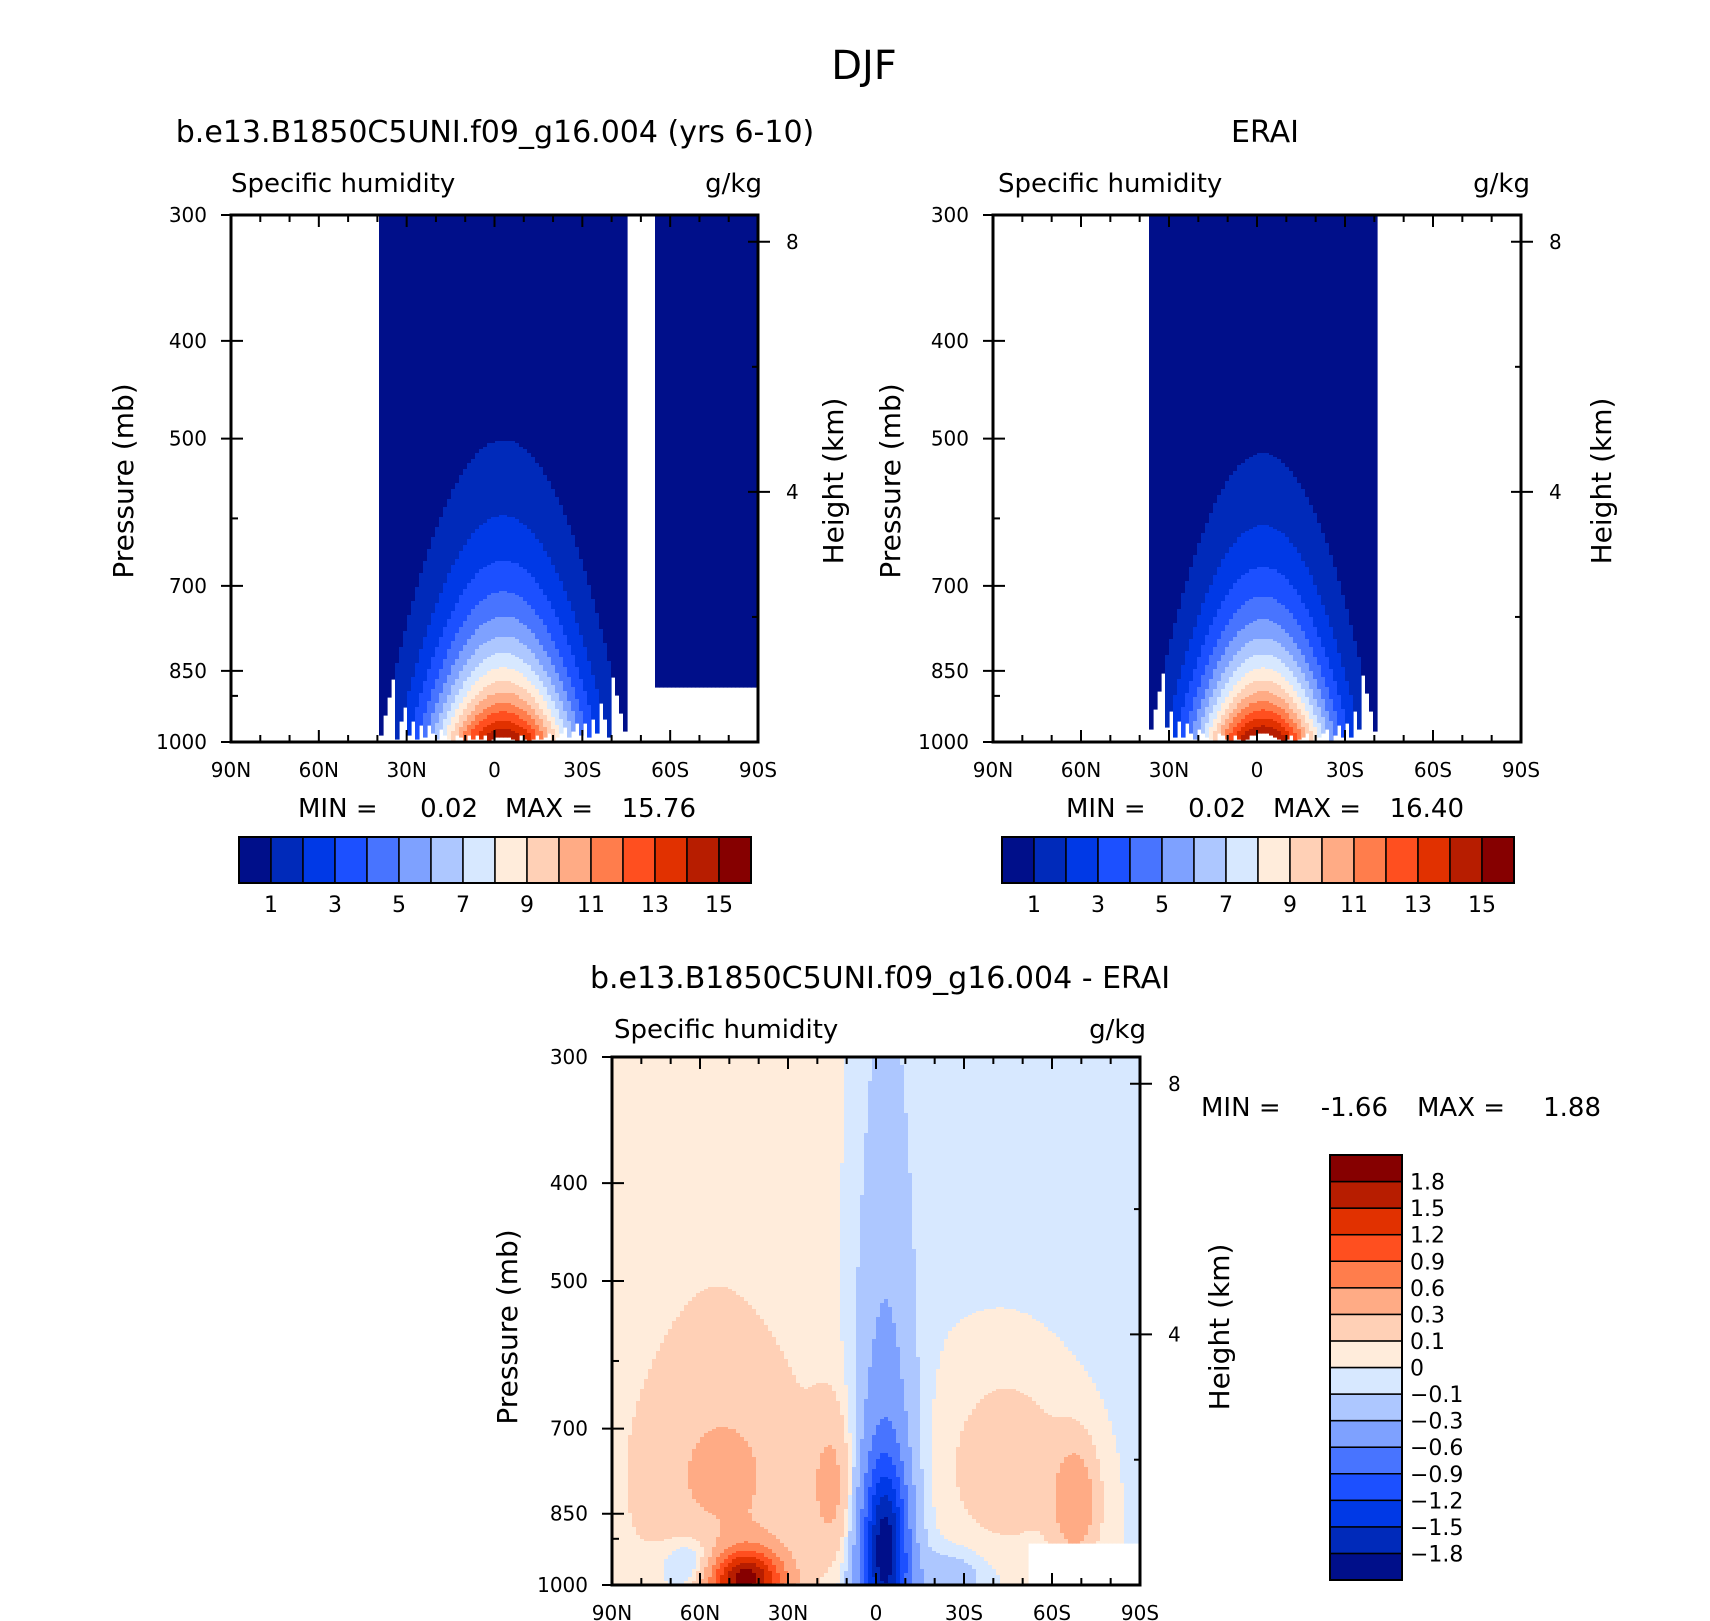 The image size is (1710, 1621). Describe the element at coordinates (1265, 132) in the screenshot. I see `panel-title: ERAI` at that location.